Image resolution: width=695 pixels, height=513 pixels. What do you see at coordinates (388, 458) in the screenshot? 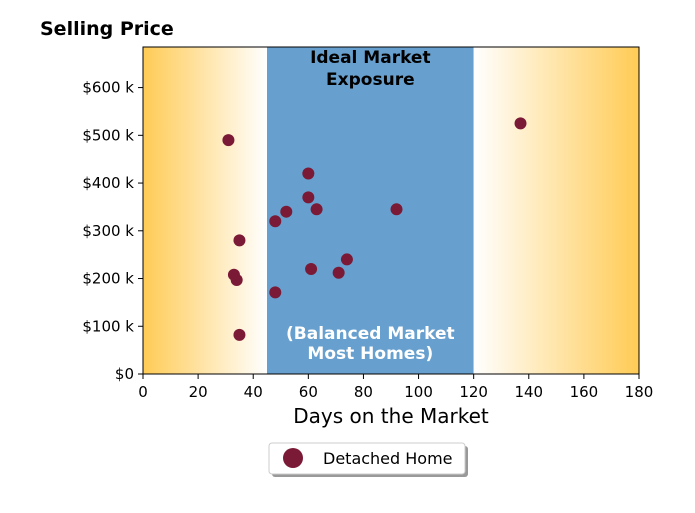
I see `legend-label-detached-home: Detached Home` at bounding box center [388, 458].